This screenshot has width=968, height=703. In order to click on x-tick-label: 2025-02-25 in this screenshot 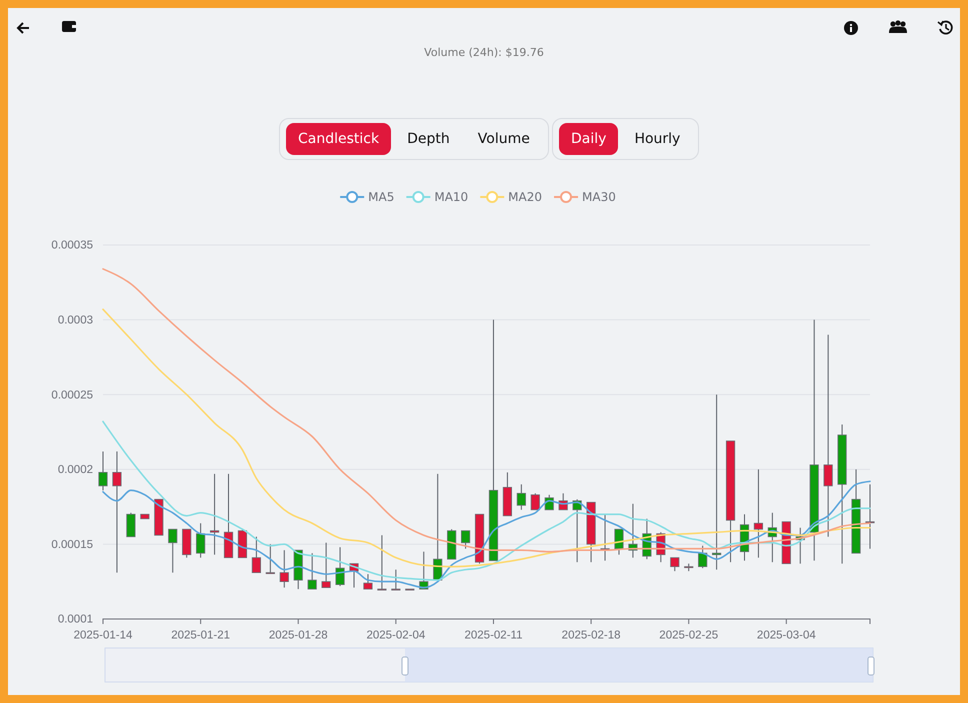, I will do `click(688, 636)`.